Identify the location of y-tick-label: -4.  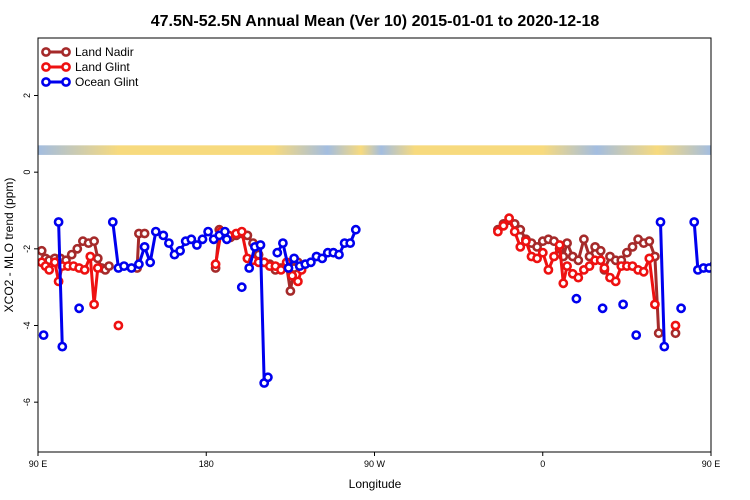
(27, 325).